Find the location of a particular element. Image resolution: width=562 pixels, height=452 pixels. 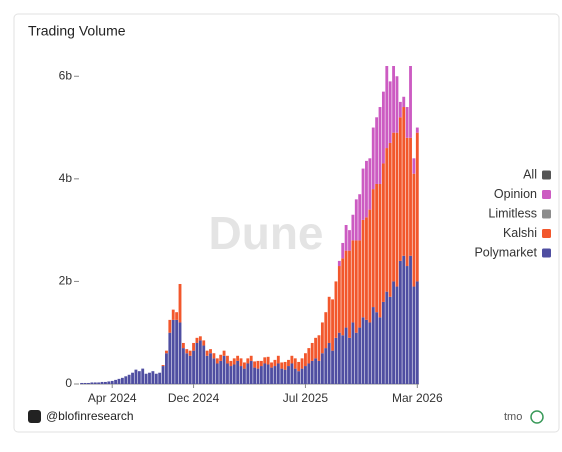

footer-handle: @blofinresearch is located at coordinates (90, 416).